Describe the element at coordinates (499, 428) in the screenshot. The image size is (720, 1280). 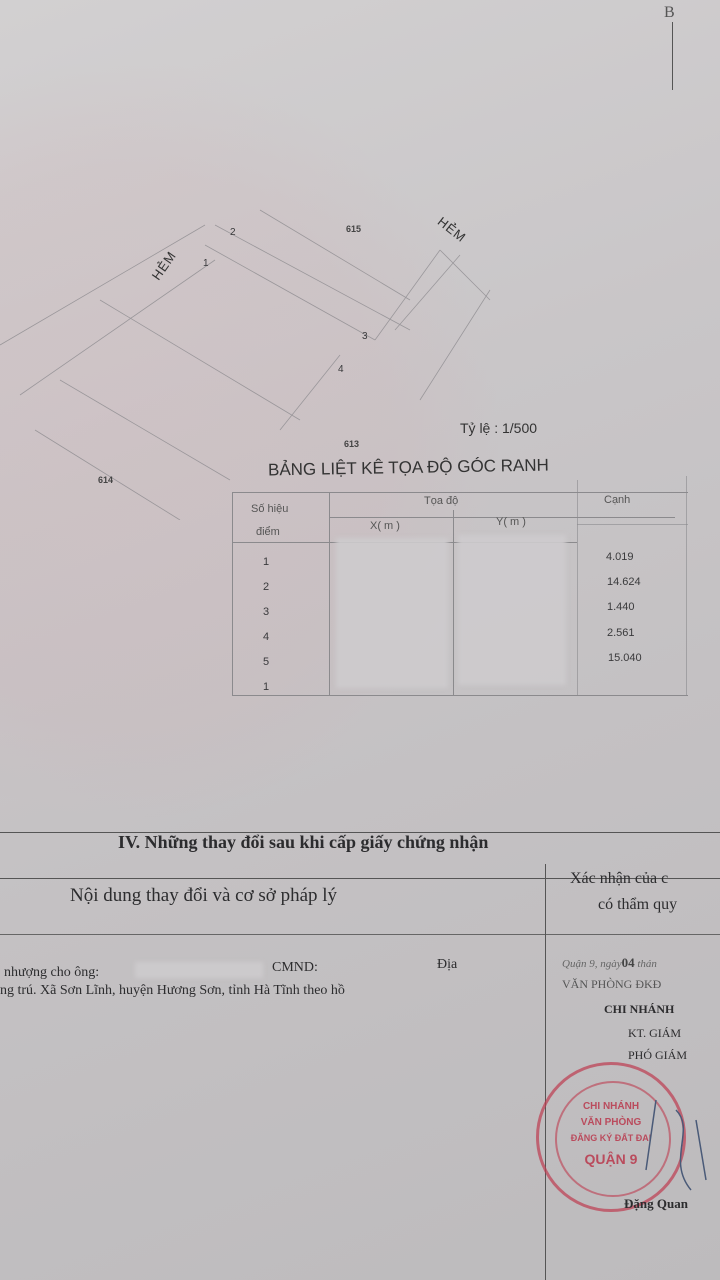
I see `map-scale: Tỷ lệ : 1/500` at that location.